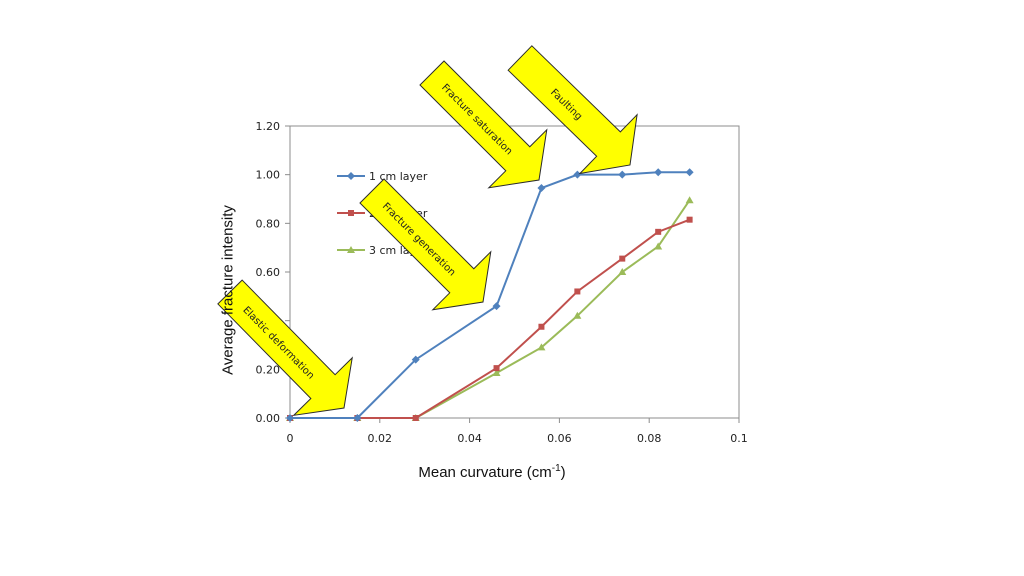  I want to click on x-axis-label-text: Mean curvature (cm, so click(485, 472).